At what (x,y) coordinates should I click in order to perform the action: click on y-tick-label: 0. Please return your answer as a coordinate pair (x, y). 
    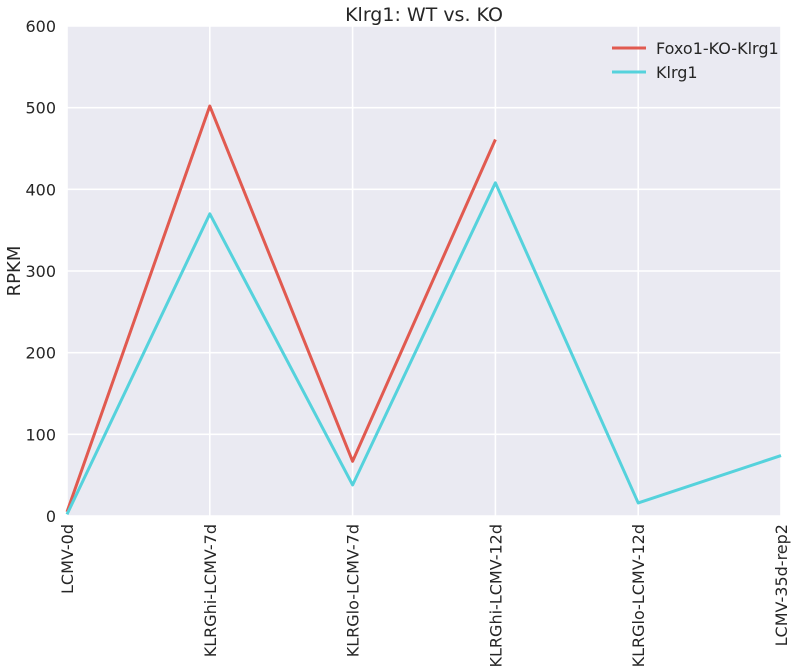
    Looking at the image, I should click on (51, 516).